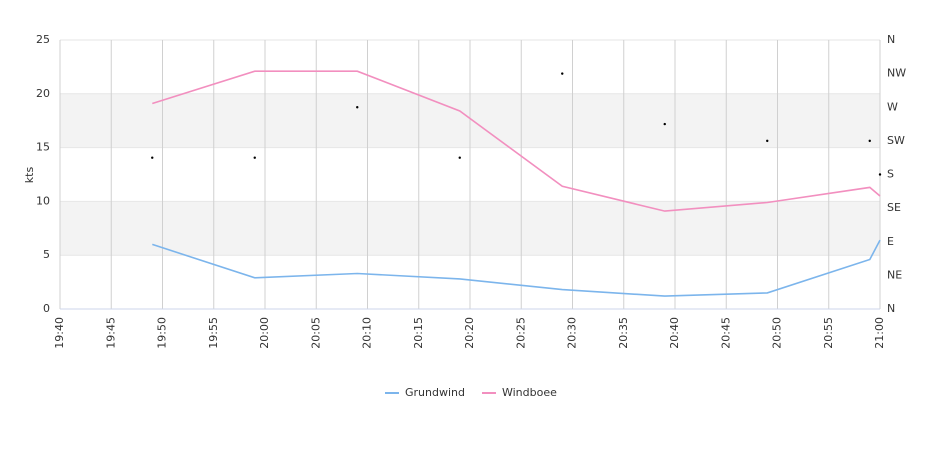 This screenshot has width=940, height=450. What do you see at coordinates (435, 392) in the screenshot?
I see `legend-label: Grundwind` at bounding box center [435, 392].